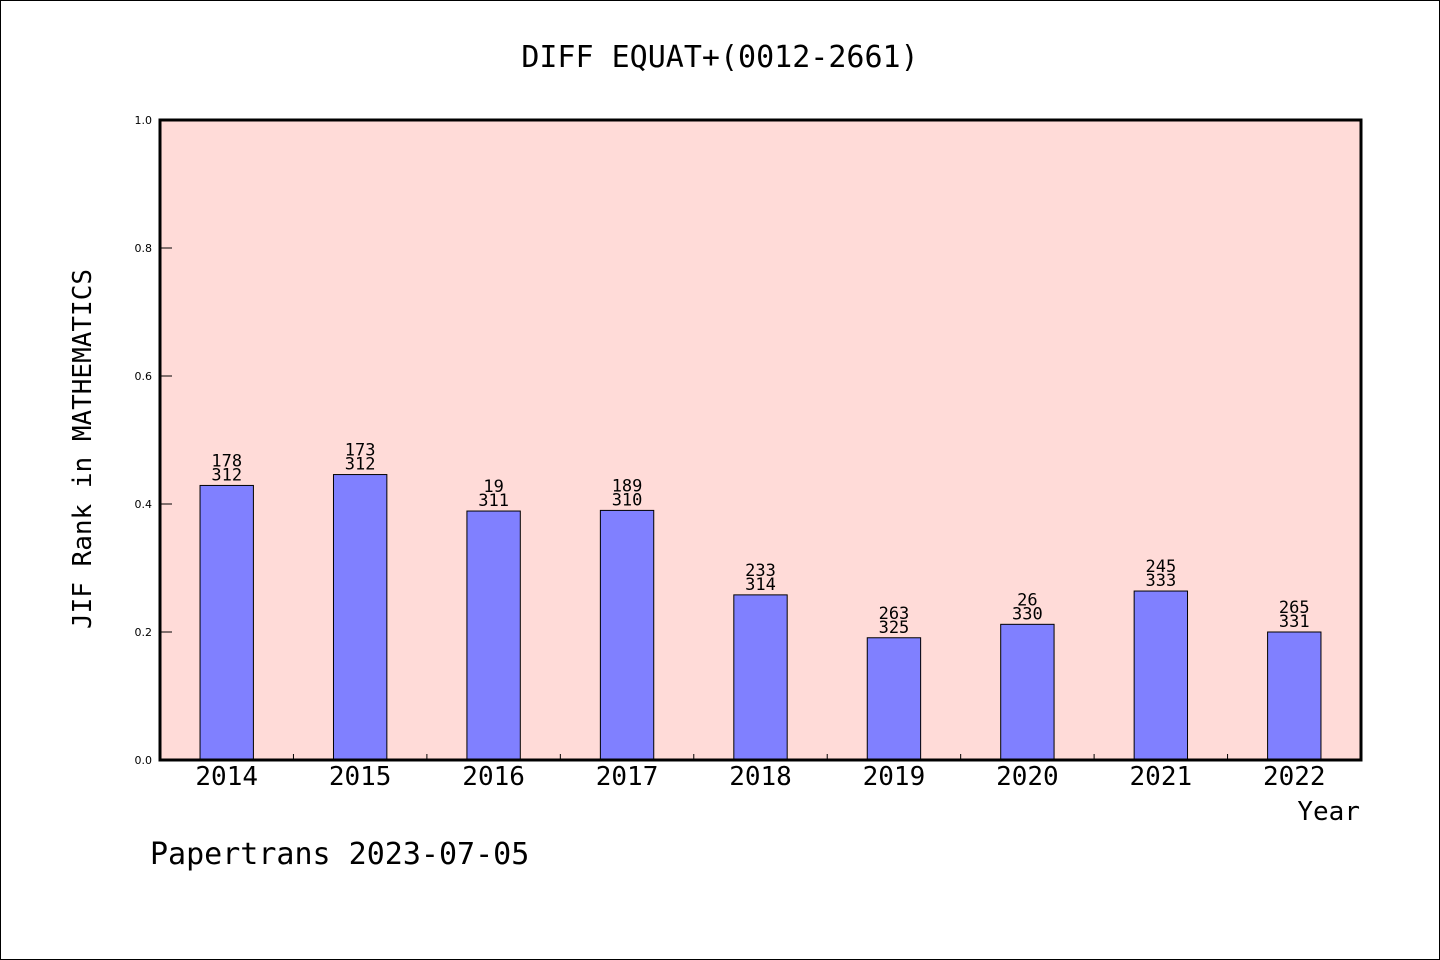 This screenshot has height=960, width=1440. Describe the element at coordinates (360, 451) in the screenshot. I see `bar-rank-label: 173` at that location.